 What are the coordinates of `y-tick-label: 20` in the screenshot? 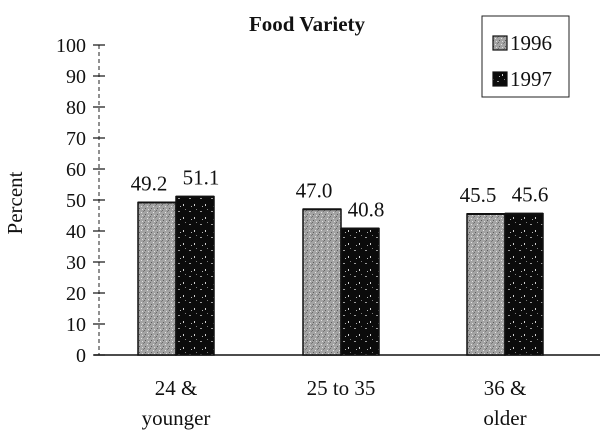 It's located at (76, 294).